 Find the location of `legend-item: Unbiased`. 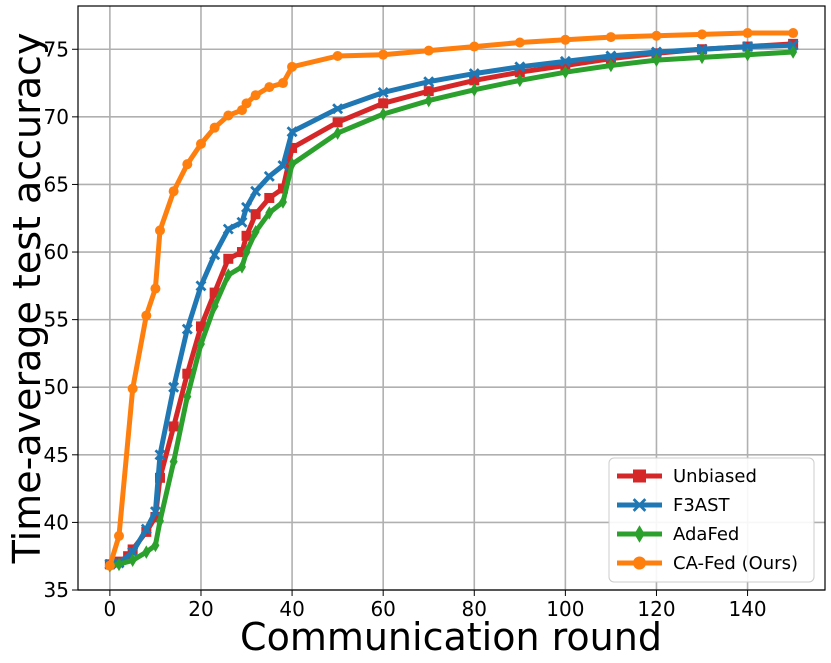

legend-item: Unbiased is located at coordinates (687, 476).